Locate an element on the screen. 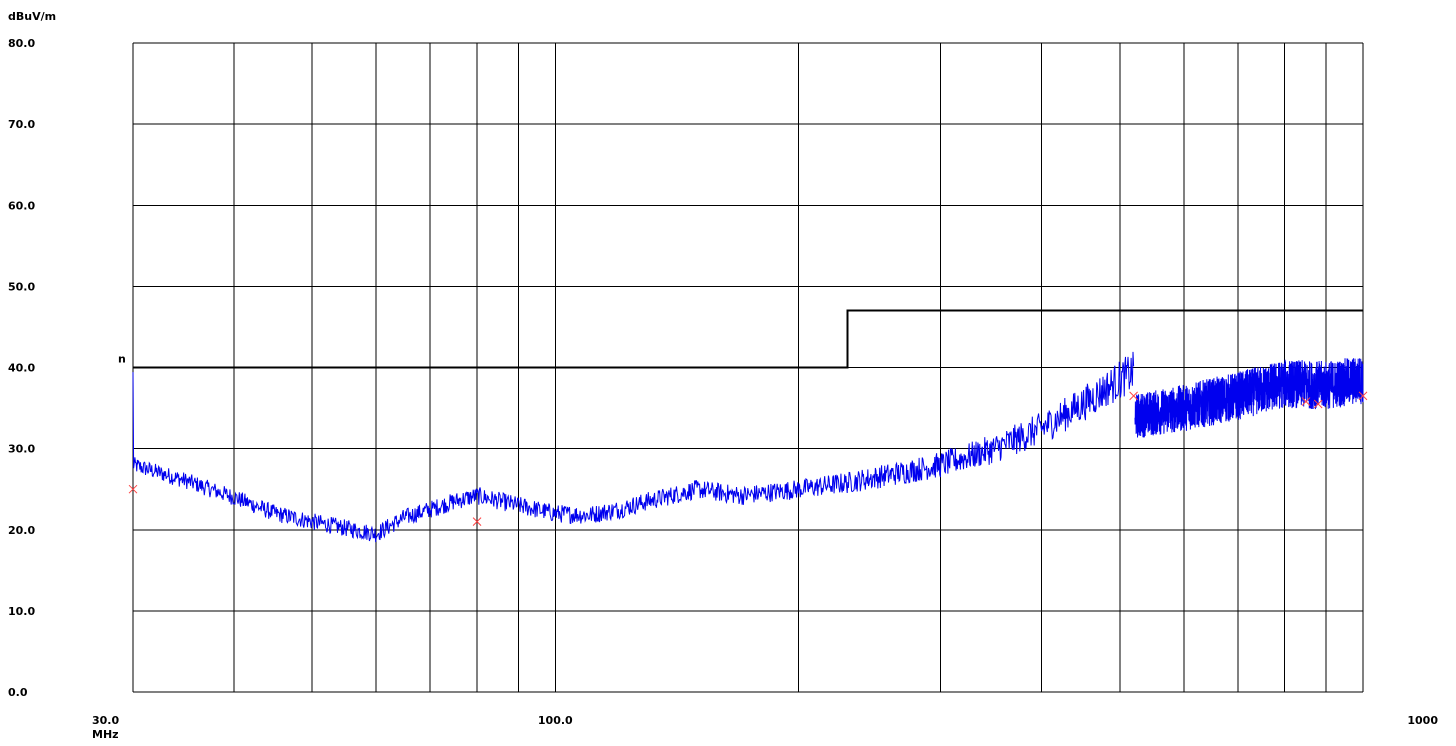 The image size is (1456, 746). trace-segment is located at coordinates (1249, 398).